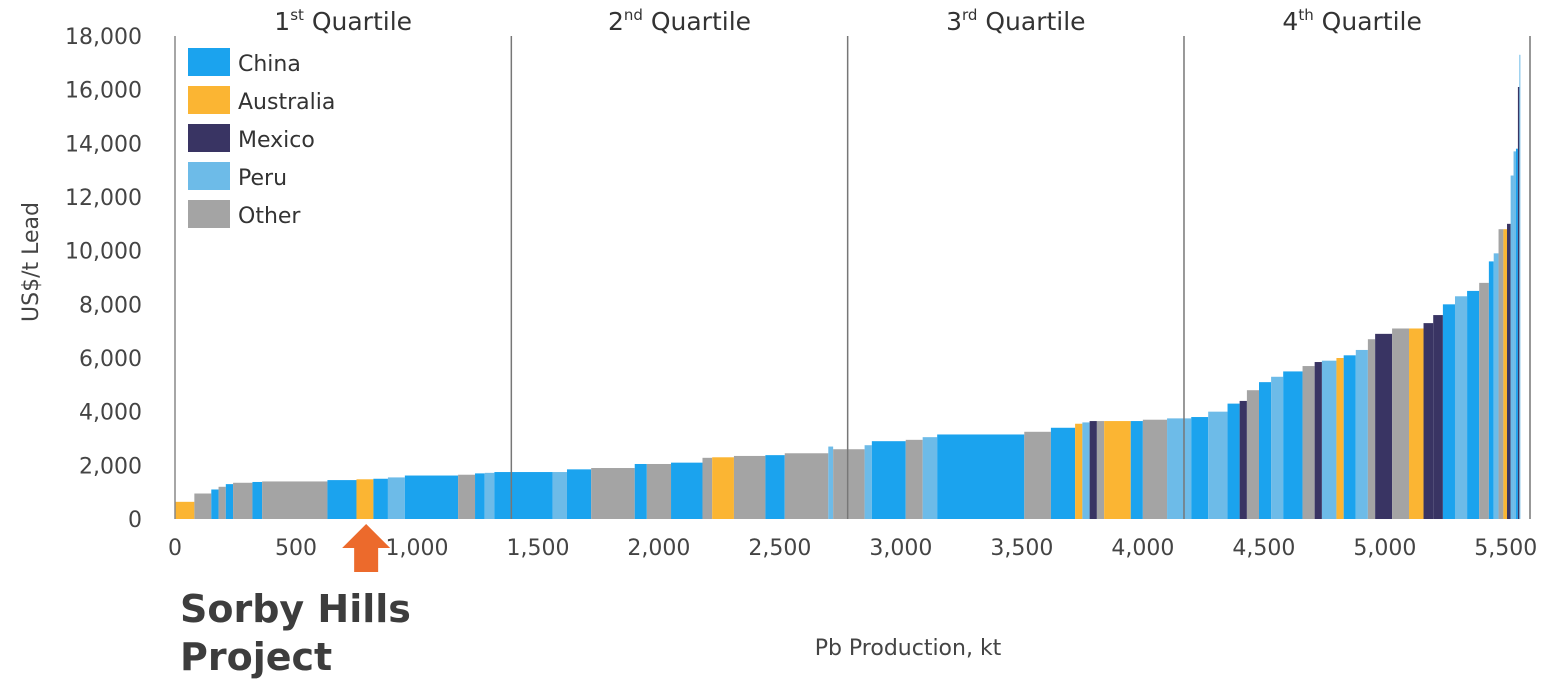 The width and height of the screenshot is (1560, 681). What do you see at coordinates (537, 548) in the screenshot?
I see `x-tick-label: 1,500` at bounding box center [537, 548].